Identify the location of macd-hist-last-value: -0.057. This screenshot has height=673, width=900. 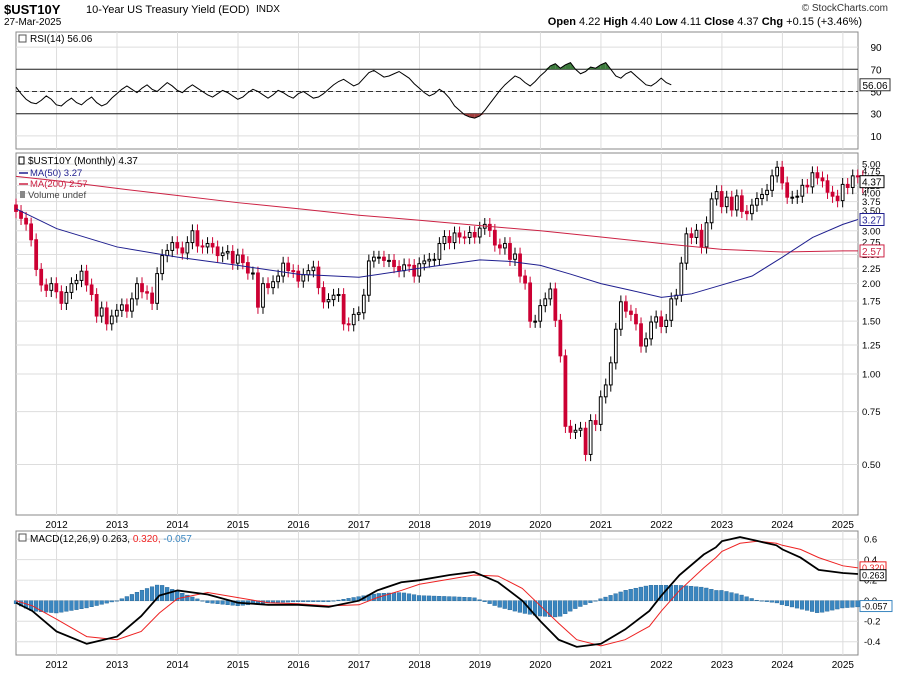
(875, 607).